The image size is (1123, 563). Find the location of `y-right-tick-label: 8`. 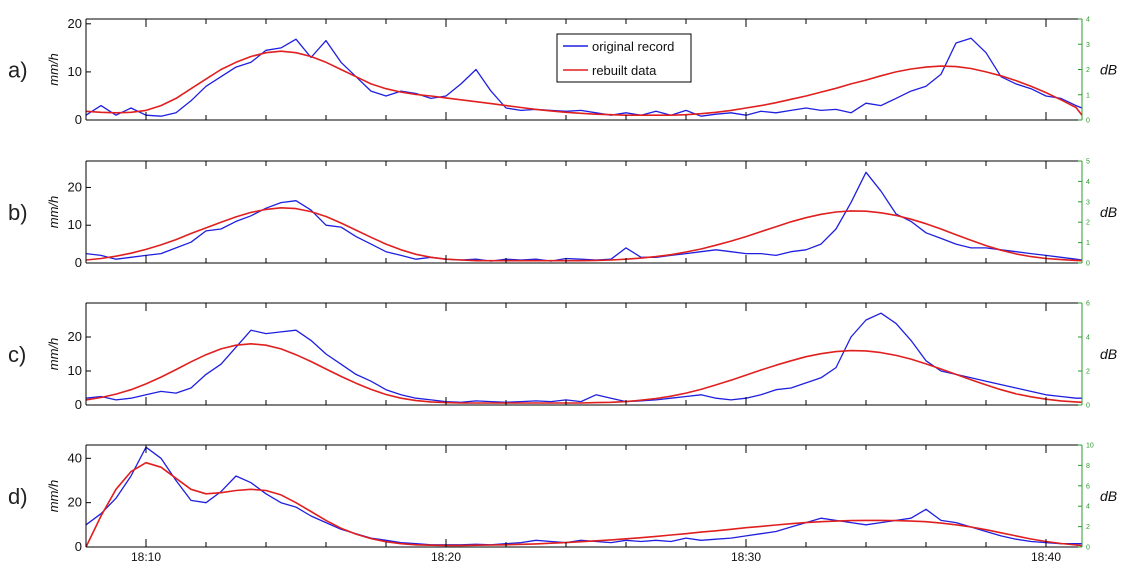

y-right-tick-label: 8 is located at coordinates (1088, 466).